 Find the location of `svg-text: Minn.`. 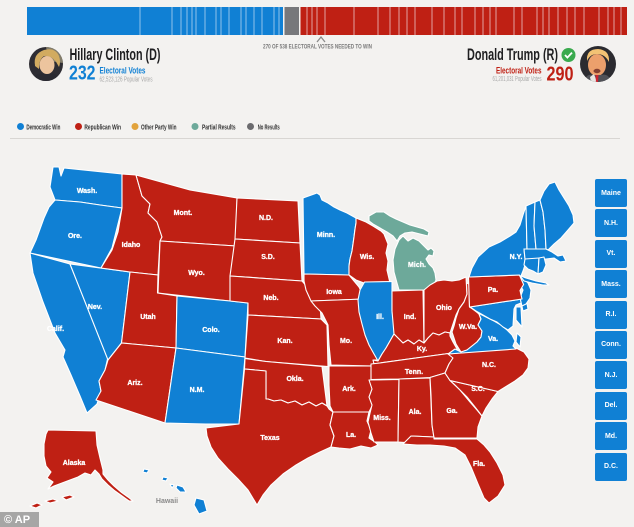

svg-text: Minn. is located at coordinates (326, 235).